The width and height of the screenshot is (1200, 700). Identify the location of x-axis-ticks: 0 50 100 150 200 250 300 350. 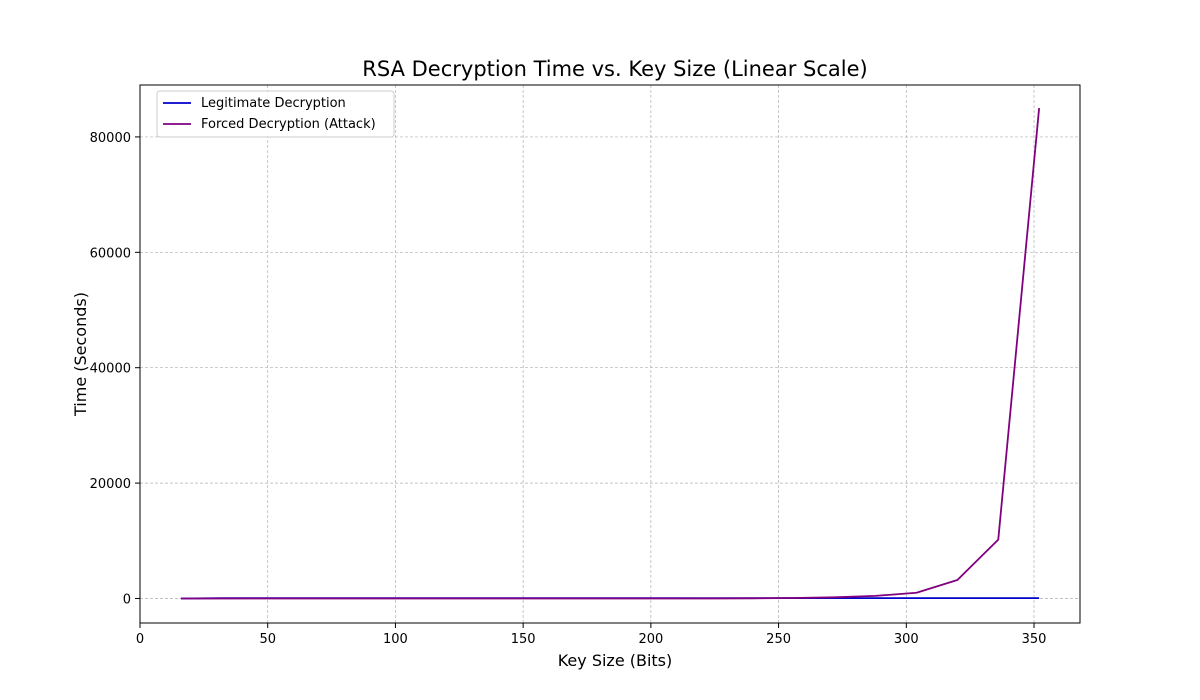
(591, 635).